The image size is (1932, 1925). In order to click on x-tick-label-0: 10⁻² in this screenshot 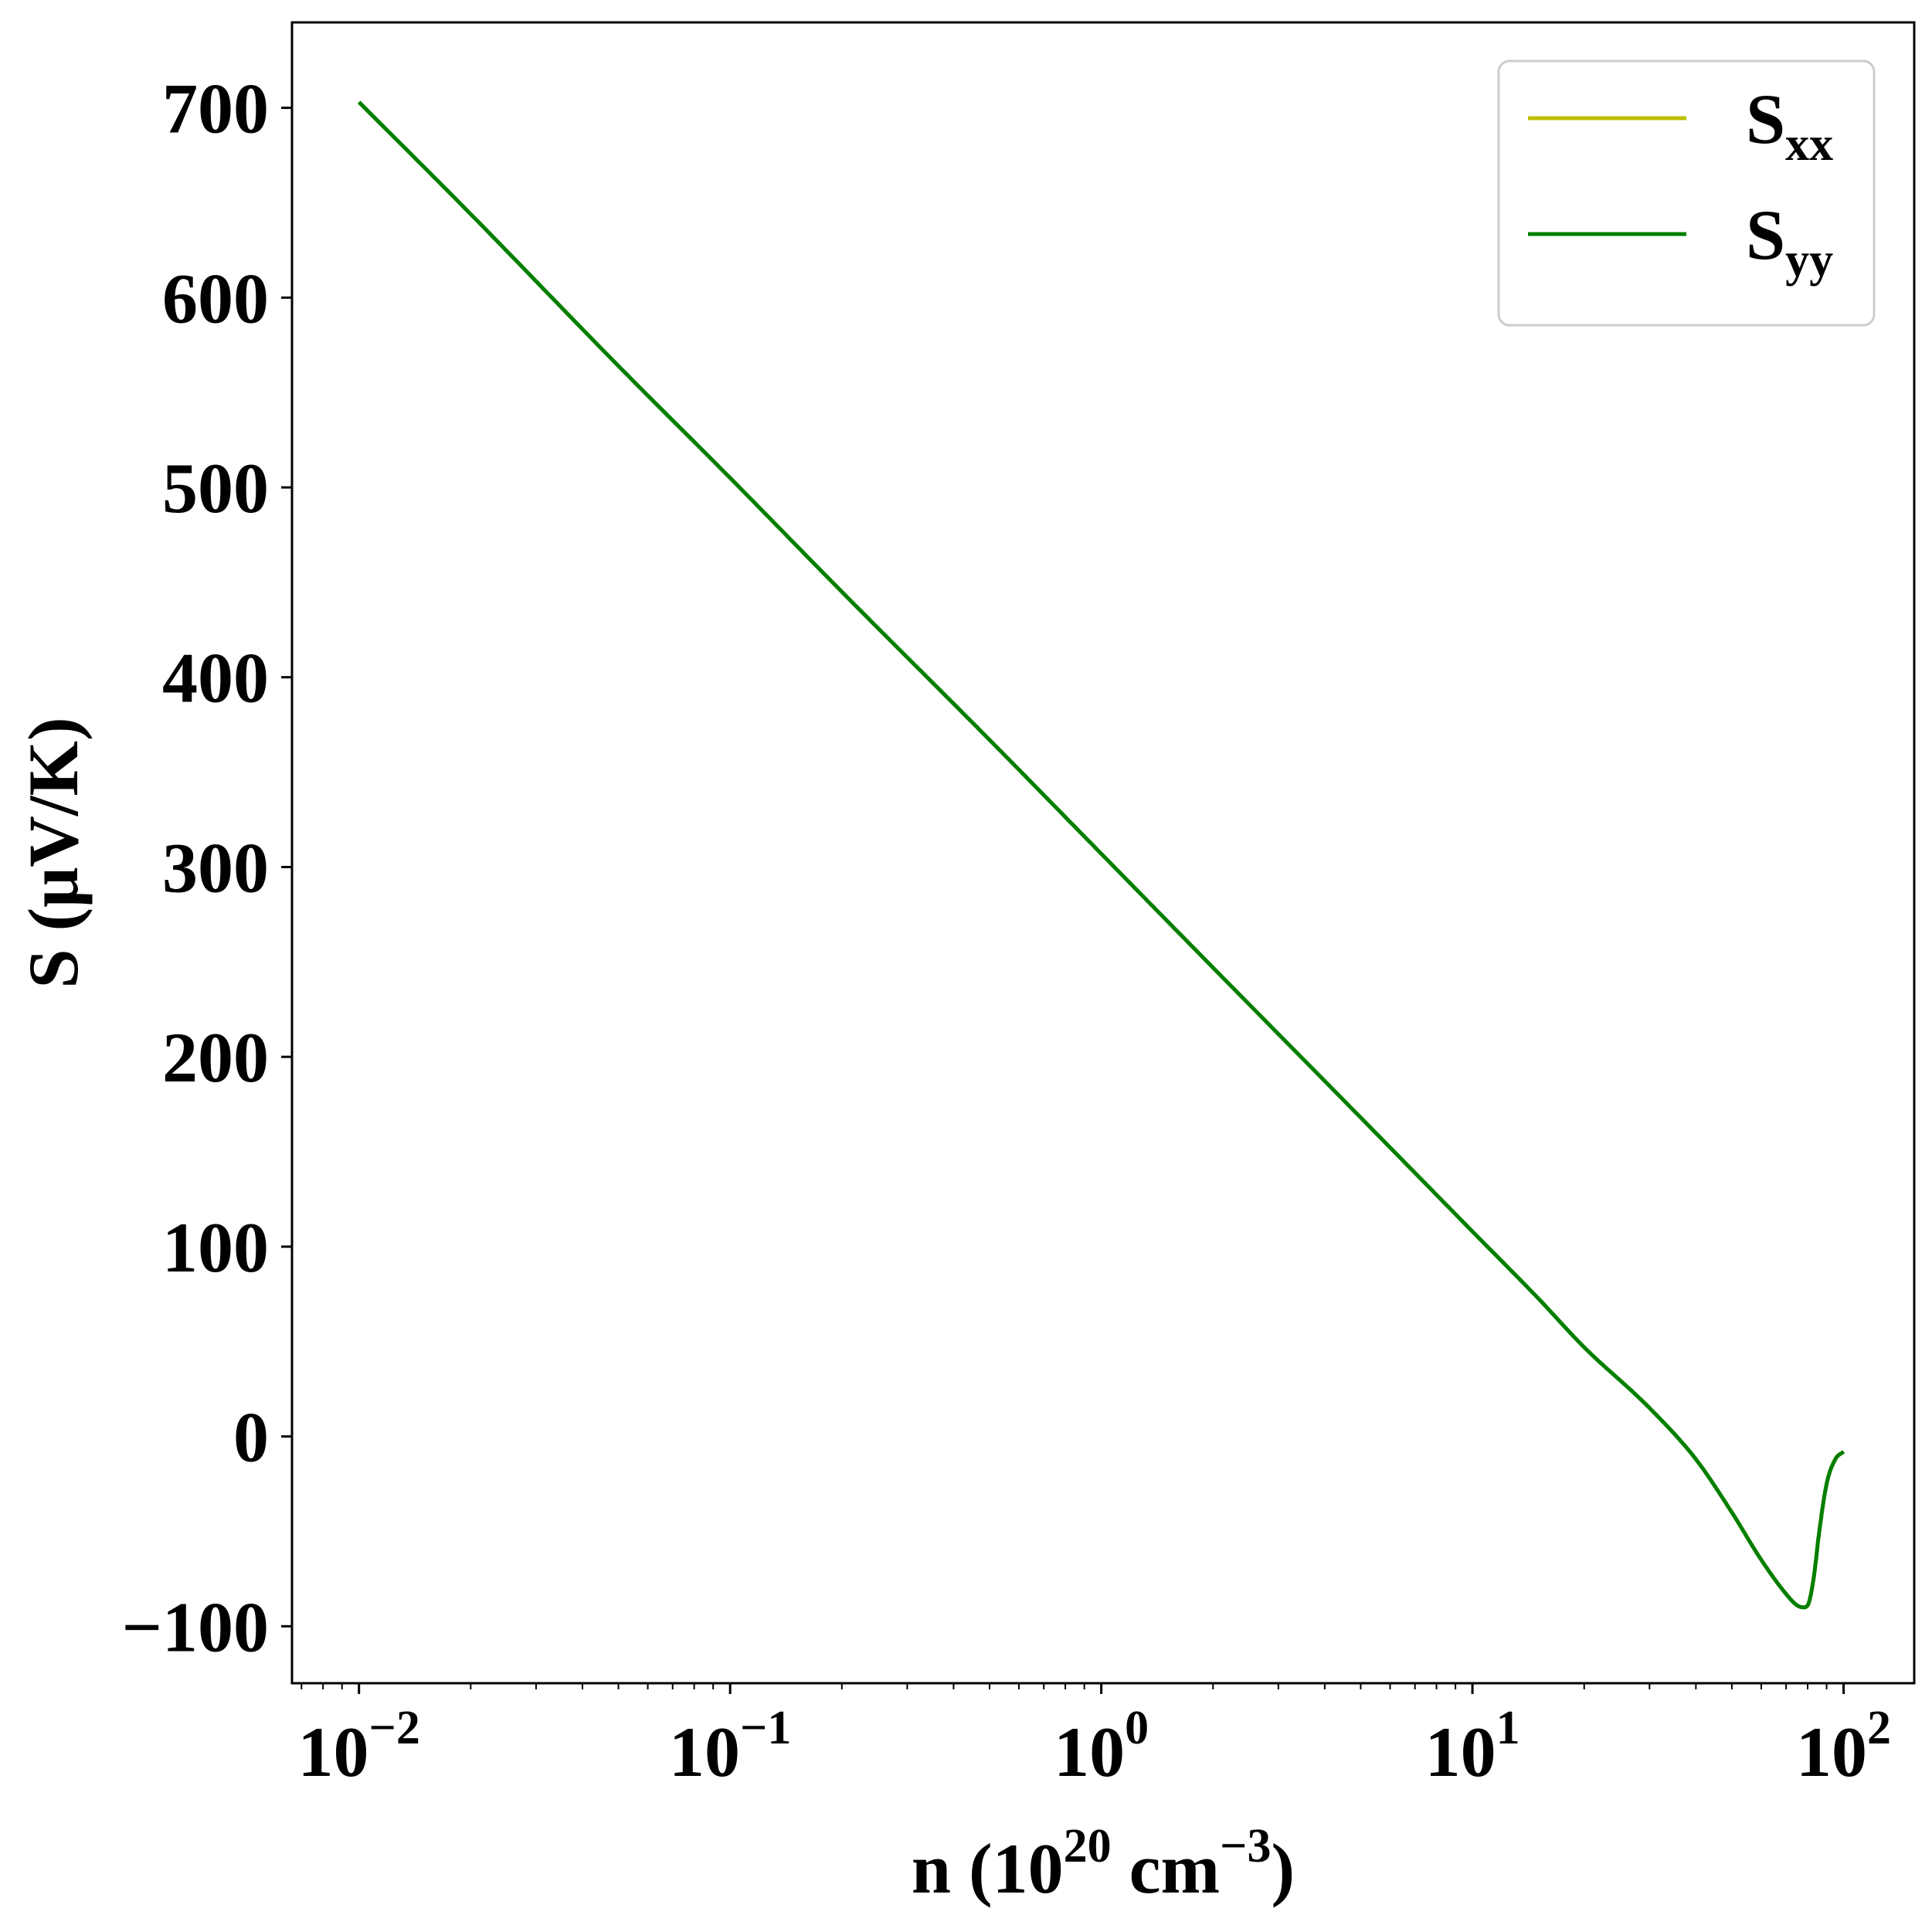, I will do `click(359, 1746)`.